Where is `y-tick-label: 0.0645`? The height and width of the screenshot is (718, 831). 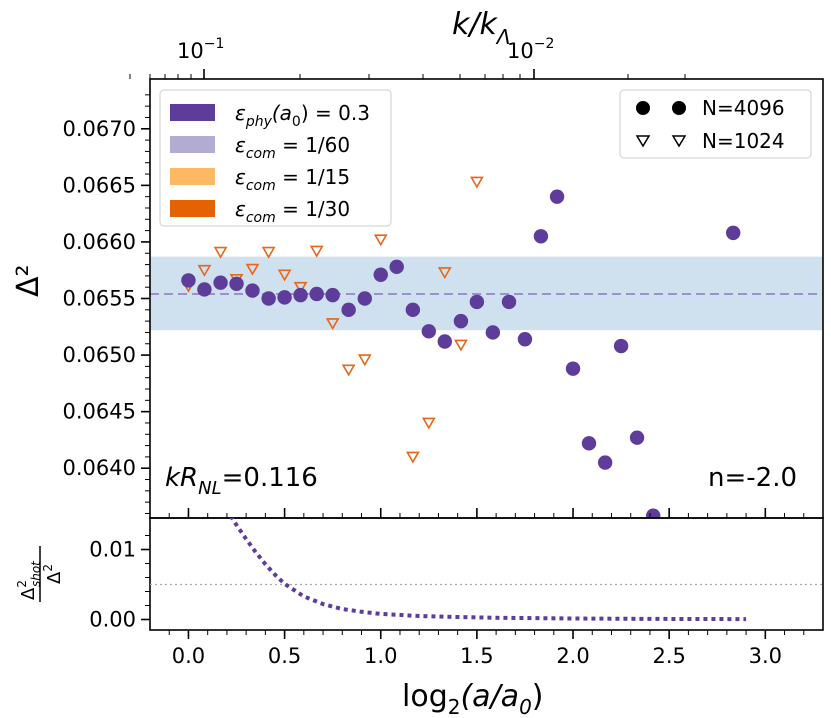
y-tick-label: 0.0645 is located at coordinates (99, 412).